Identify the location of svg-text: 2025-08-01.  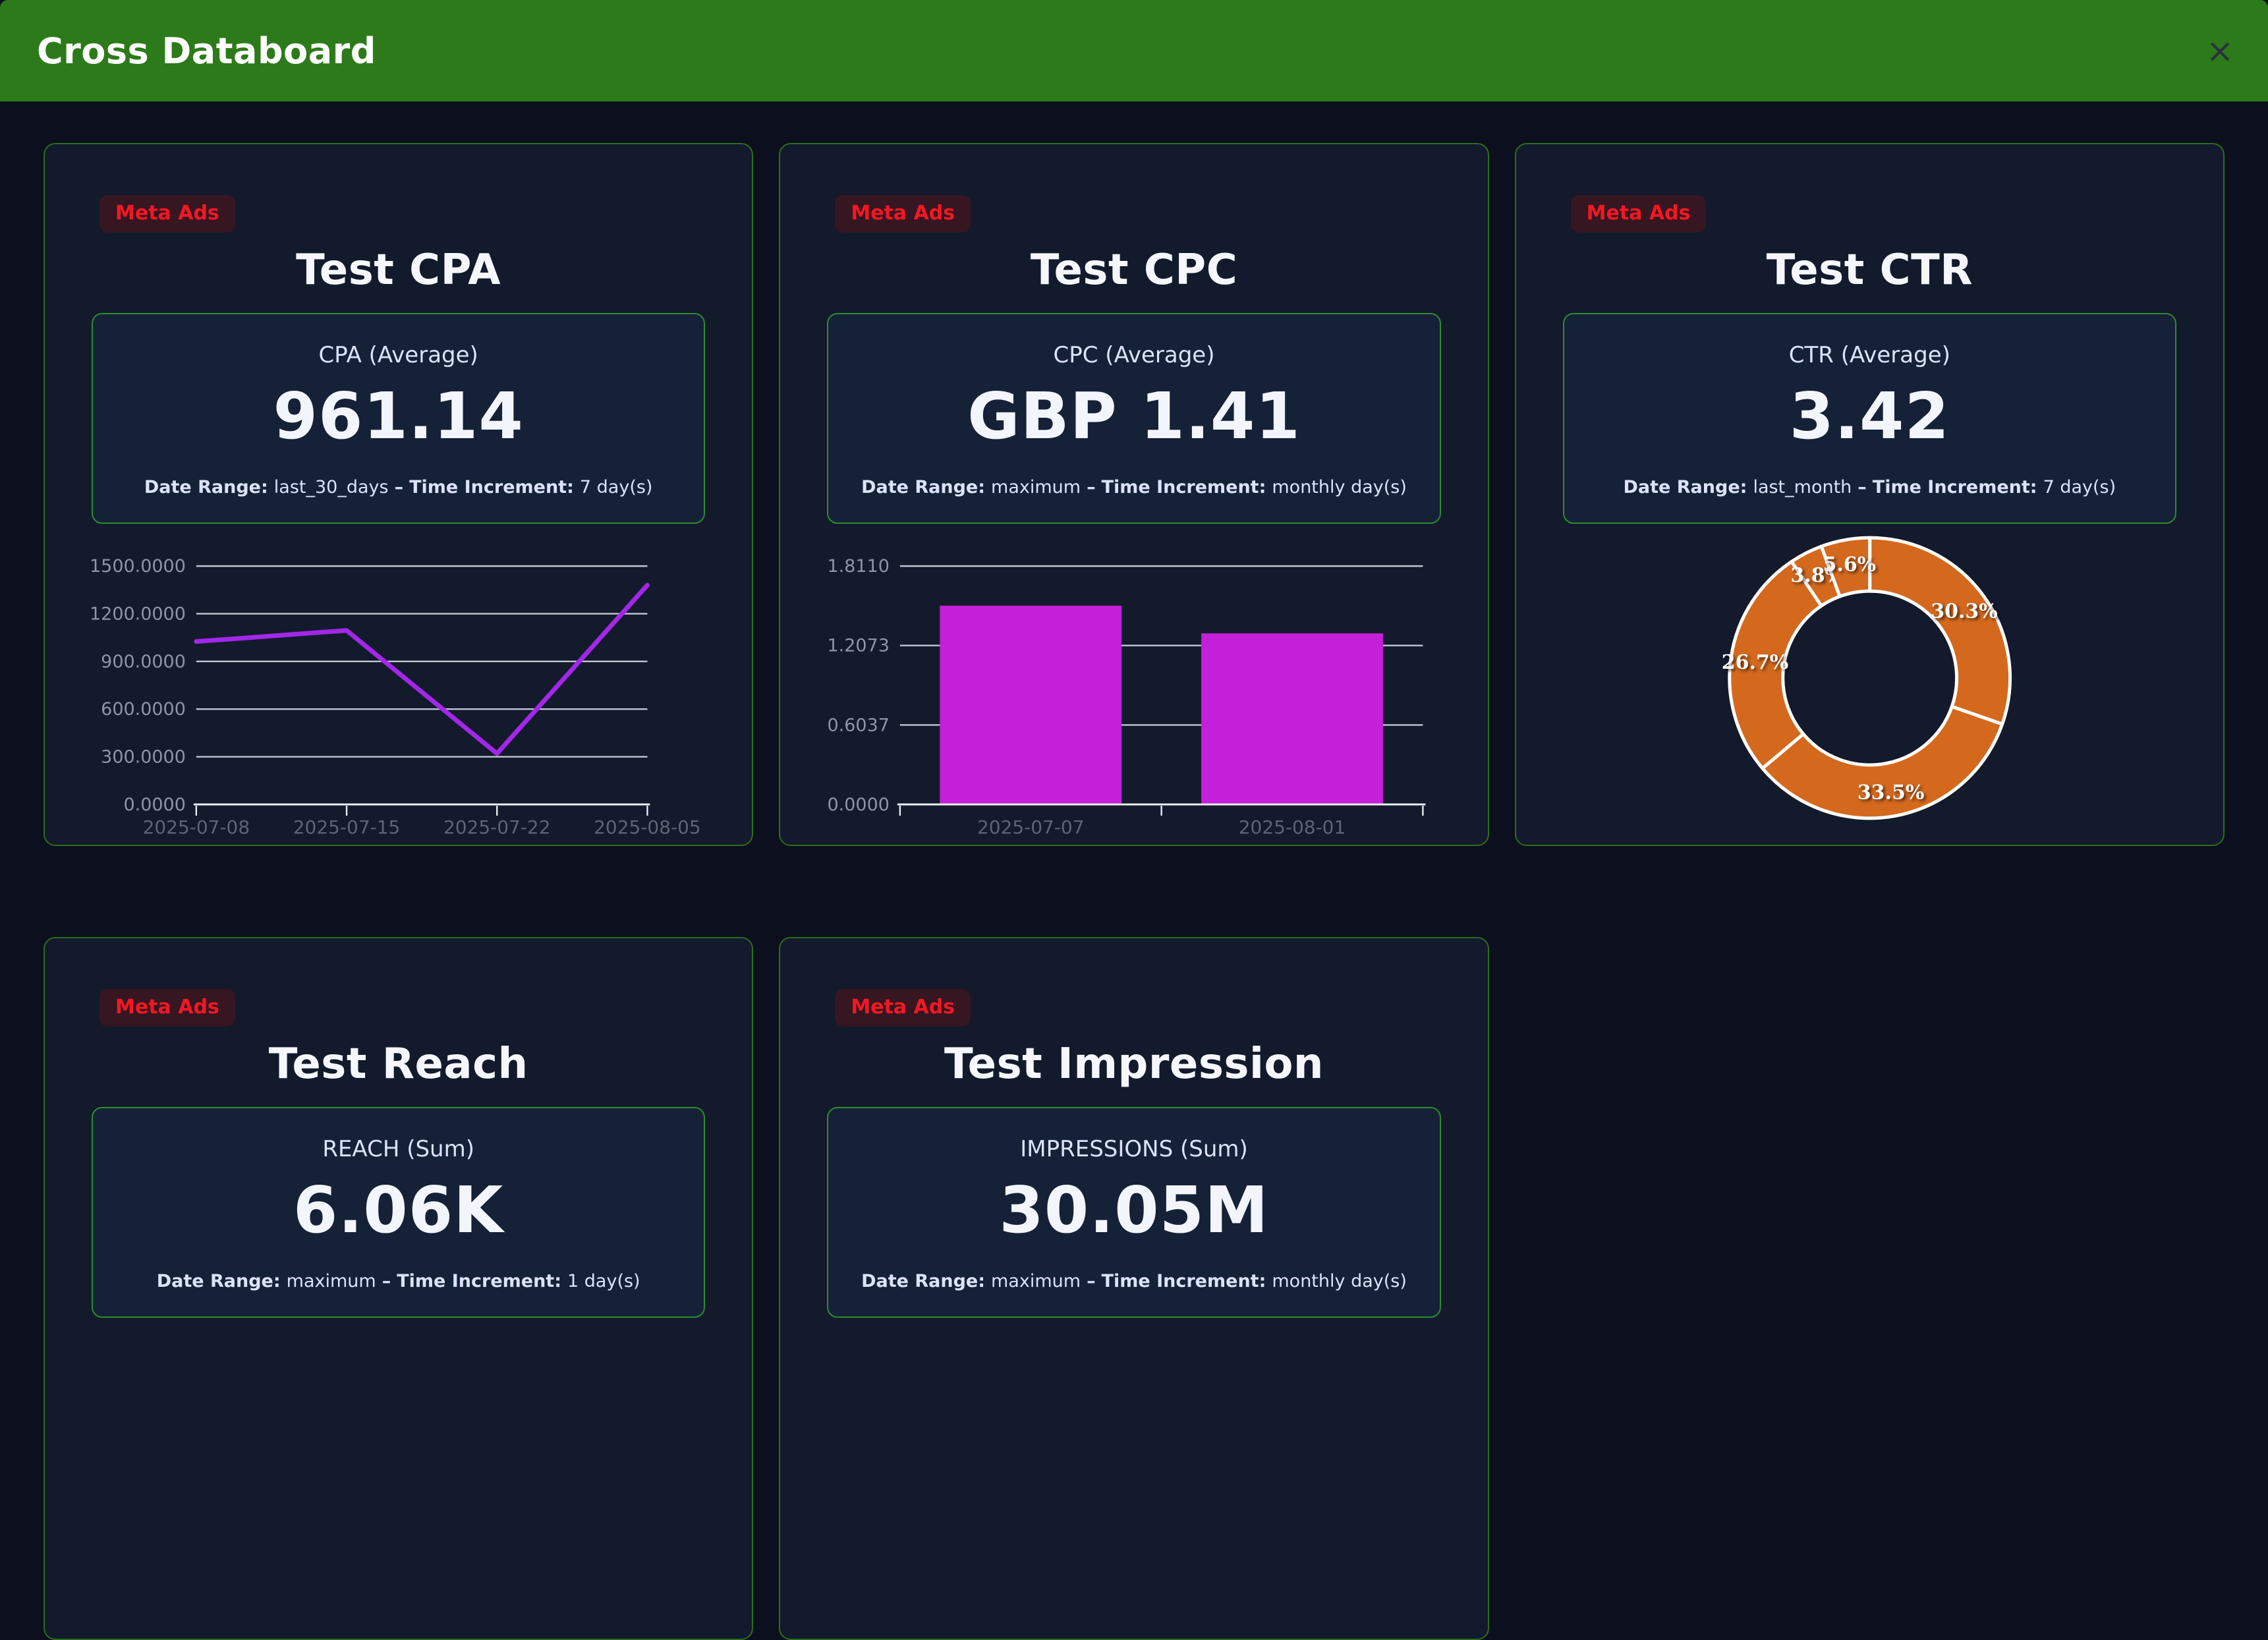
(1292, 827).